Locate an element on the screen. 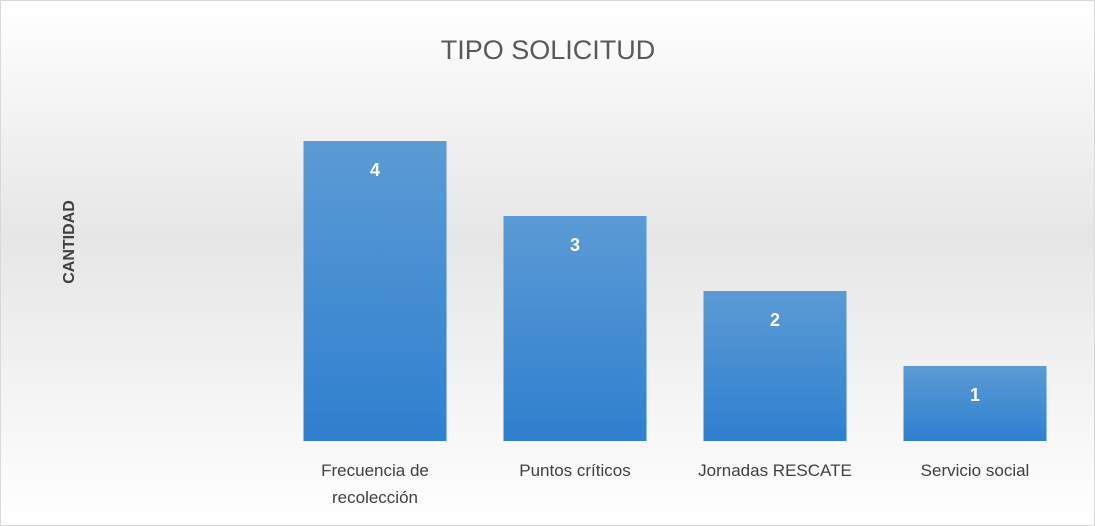 This screenshot has width=1095, height=526. x-tick-label: Puntos críticos is located at coordinates (575, 470).